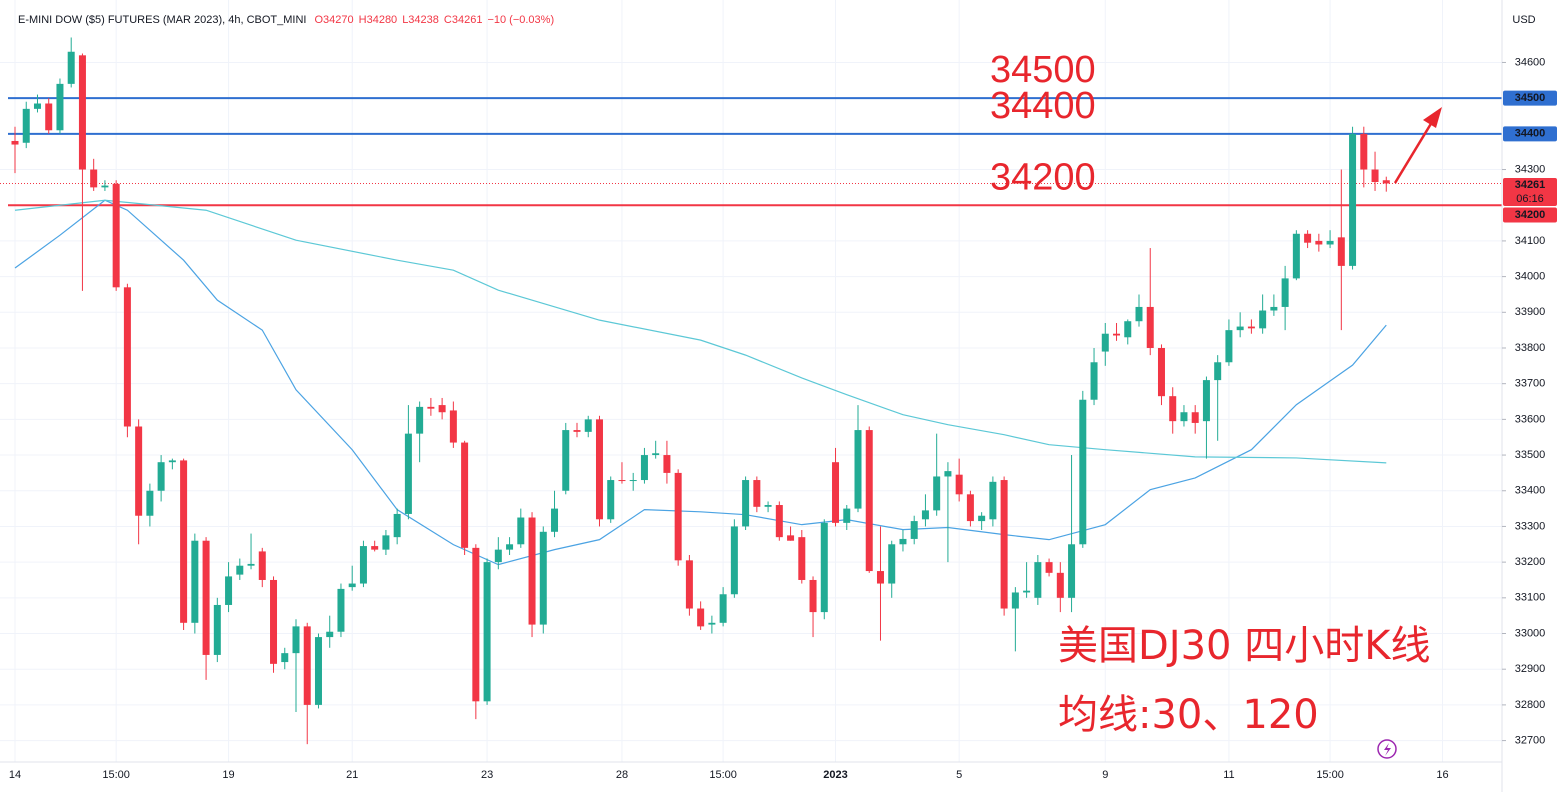 The height and width of the screenshot is (792, 1560). I want to click on quote: H34280, so click(378, 20).